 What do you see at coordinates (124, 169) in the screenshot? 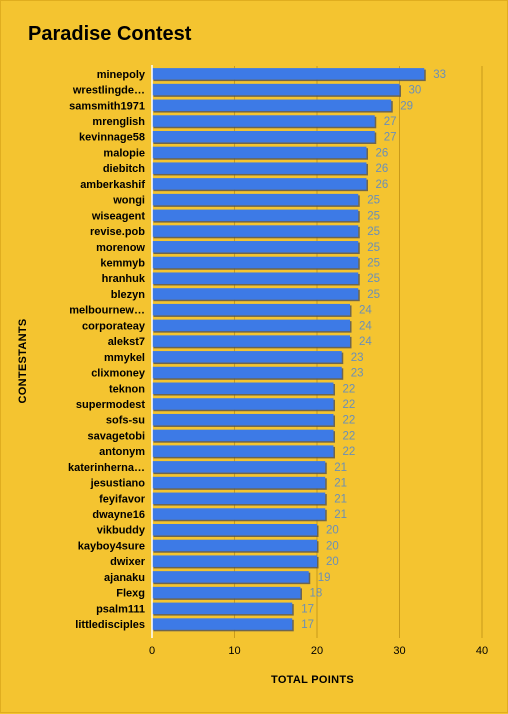
I see `category-label: diebitch` at bounding box center [124, 169].